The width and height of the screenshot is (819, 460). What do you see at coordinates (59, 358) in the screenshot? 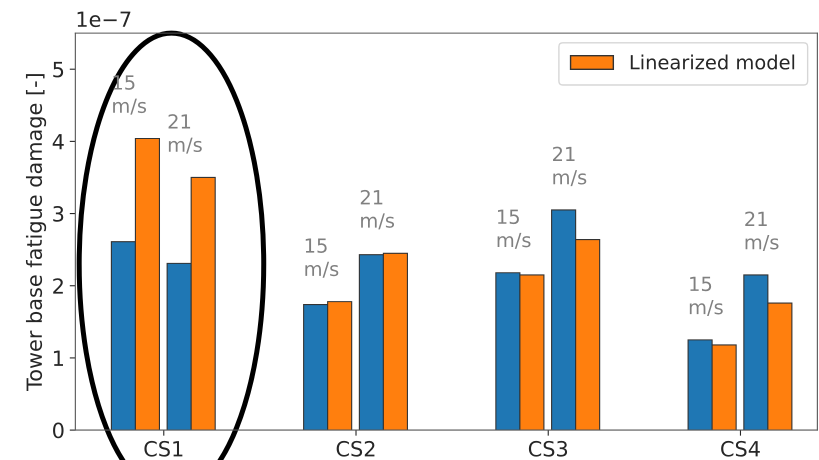
I see `y-tick-label: 1` at bounding box center [59, 358].